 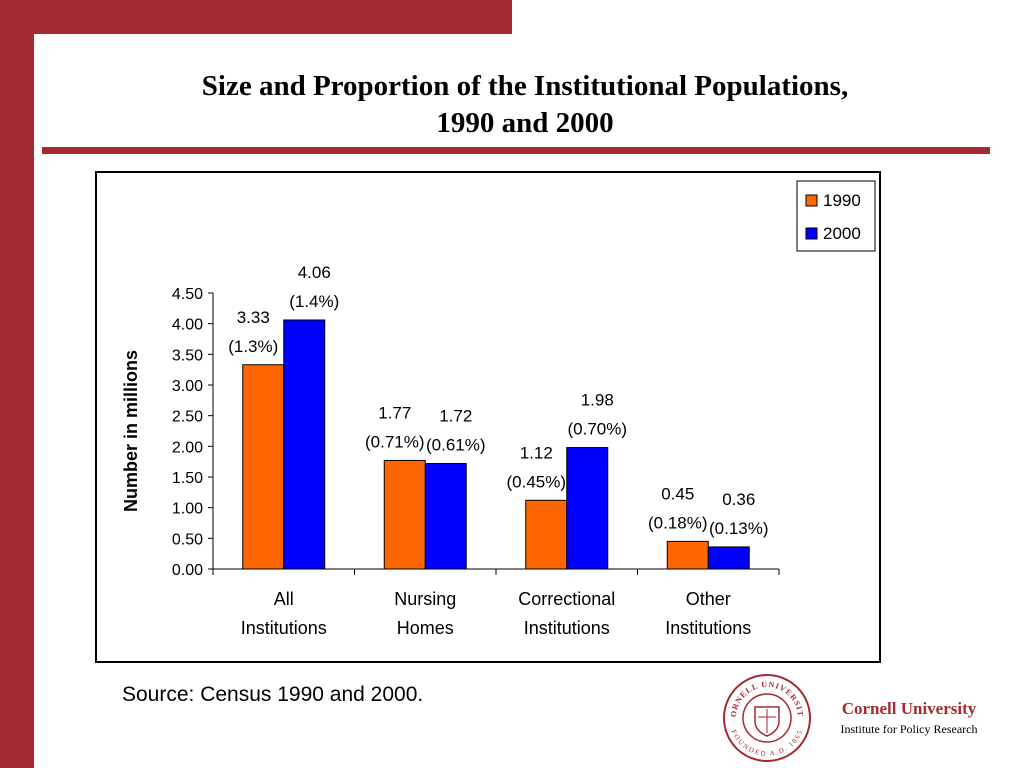 What do you see at coordinates (187, 539) in the screenshot?
I see `y-tick-label: 0.50` at bounding box center [187, 539].